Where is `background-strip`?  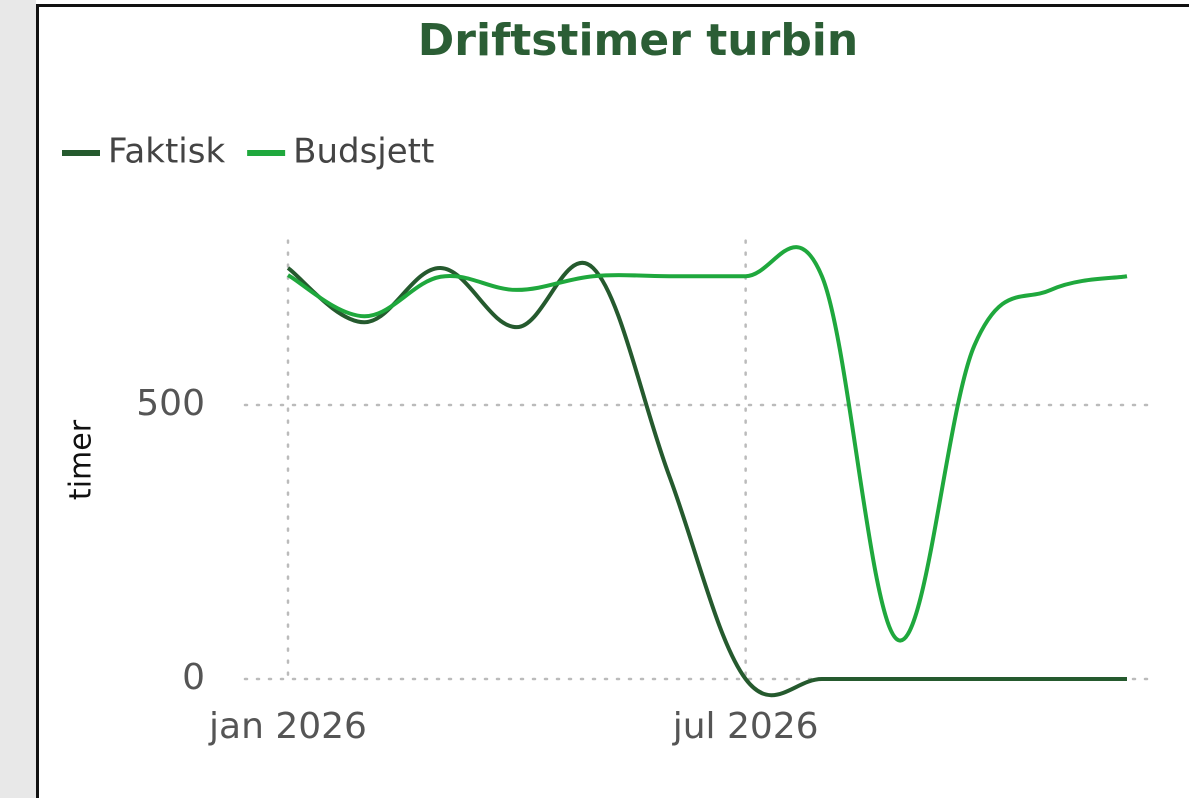
background-strip is located at coordinates (18, 399).